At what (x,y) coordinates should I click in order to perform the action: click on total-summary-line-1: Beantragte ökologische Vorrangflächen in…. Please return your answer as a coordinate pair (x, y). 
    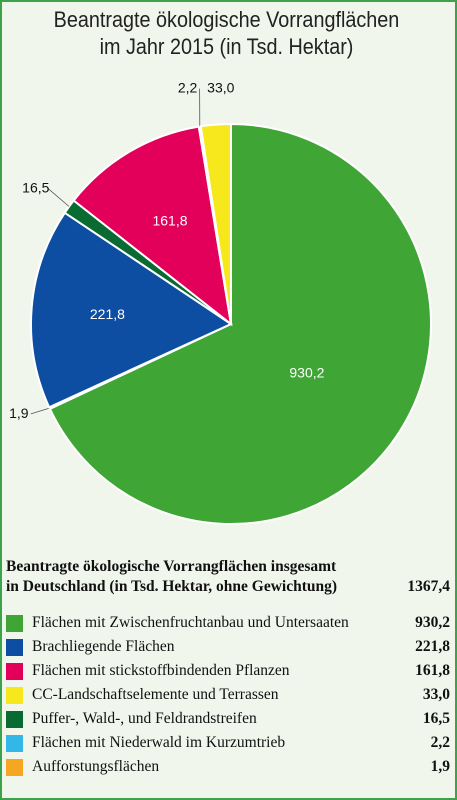
    Looking at the image, I should click on (171, 566).